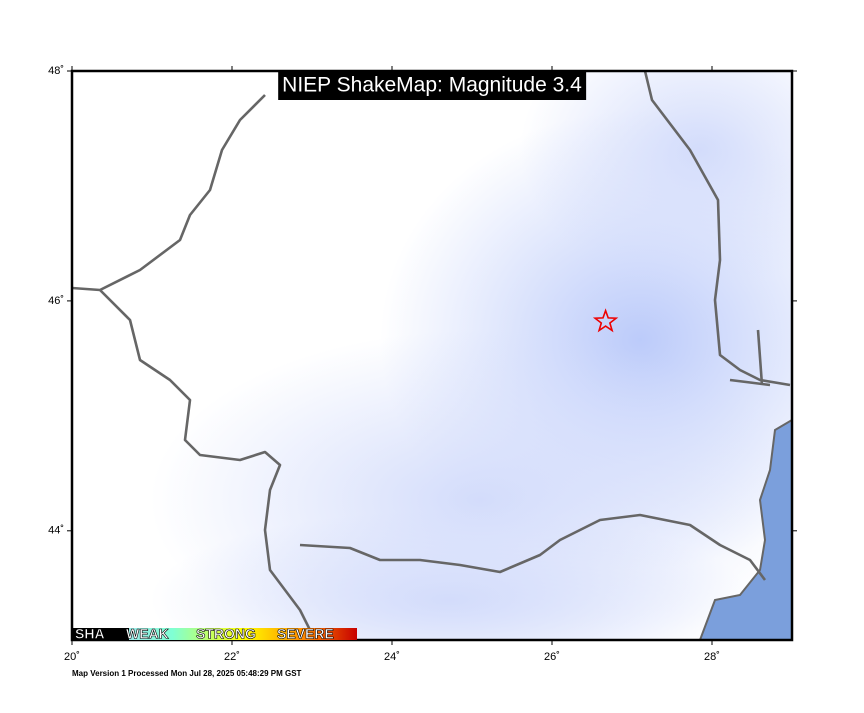 The width and height of the screenshot is (864, 713). I want to click on epicenter, so click(605, 320).